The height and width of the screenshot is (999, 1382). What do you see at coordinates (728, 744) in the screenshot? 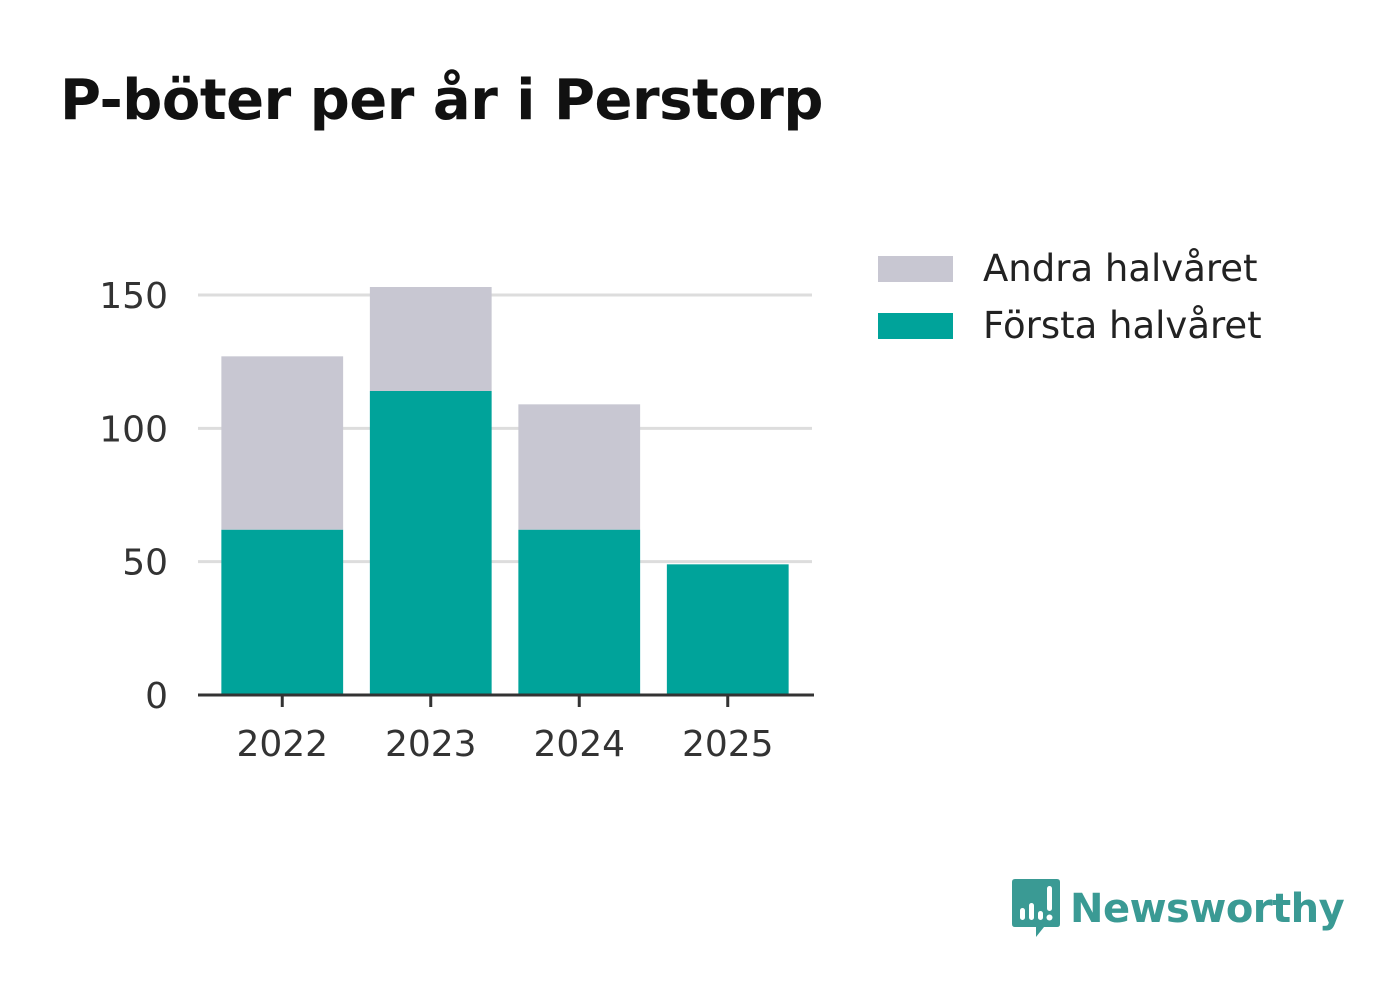
I see `x-tick-label: 2025` at bounding box center [728, 744].